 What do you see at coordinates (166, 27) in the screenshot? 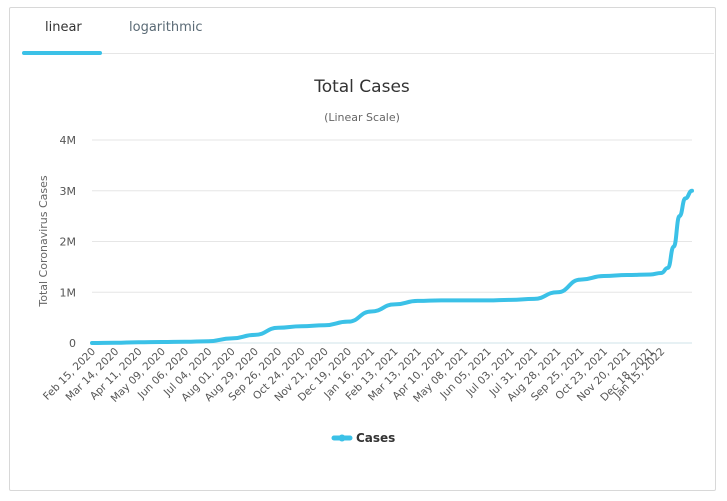
I see `tab-logarithmic: logarithmic` at bounding box center [166, 27].